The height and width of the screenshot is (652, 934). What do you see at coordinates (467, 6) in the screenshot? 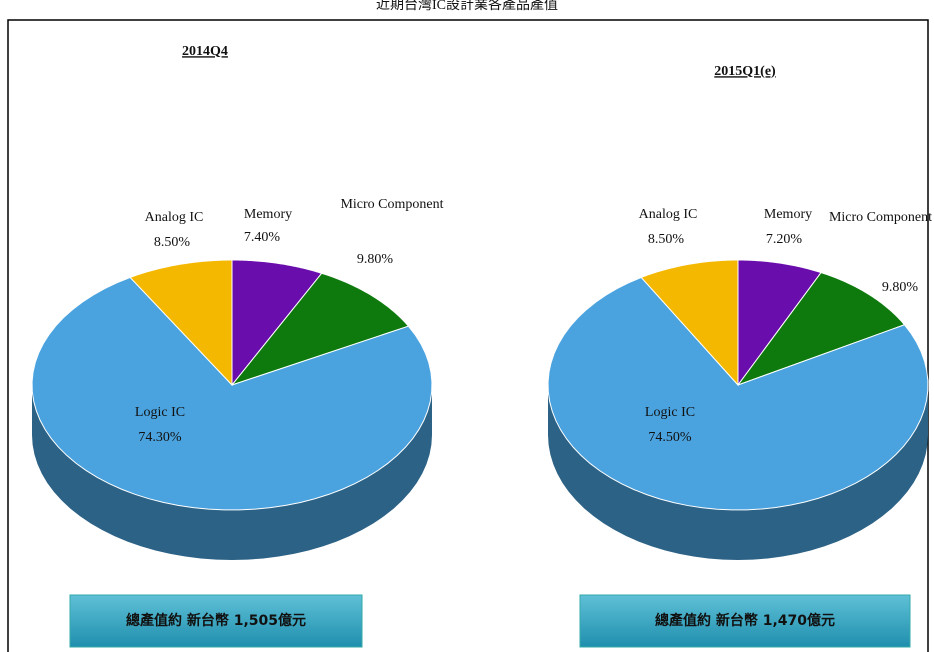
I see `page-title: 近期台灣IC設計業各產品產值` at bounding box center [467, 6].